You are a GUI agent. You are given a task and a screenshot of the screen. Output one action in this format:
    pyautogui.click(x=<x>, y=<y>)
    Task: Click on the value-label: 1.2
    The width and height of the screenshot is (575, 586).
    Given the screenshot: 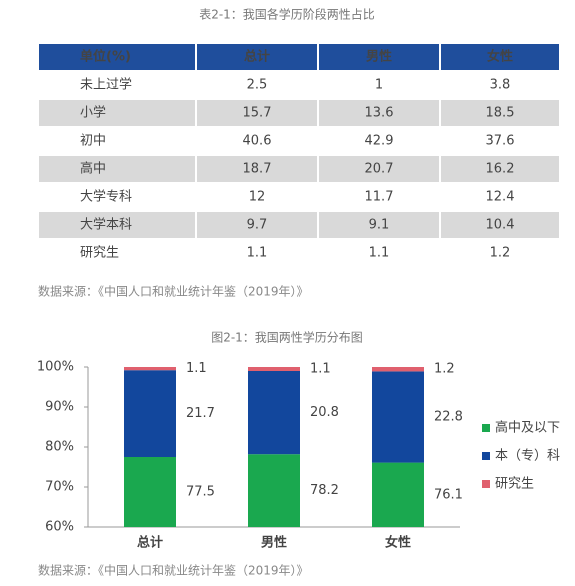 What is the action you would take?
    pyautogui.click(x=444, y=369)
    